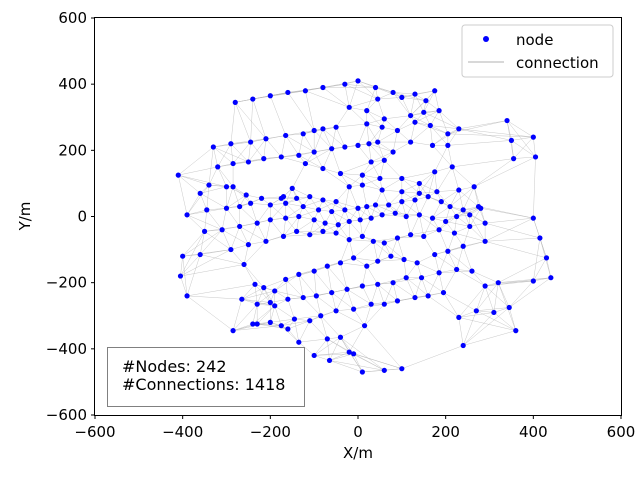 The width and height of the screenshot is (640, 480). Describe the element at coordinates (82, 217) in the screenshot. I see `y-tick-label: 0` at that location.